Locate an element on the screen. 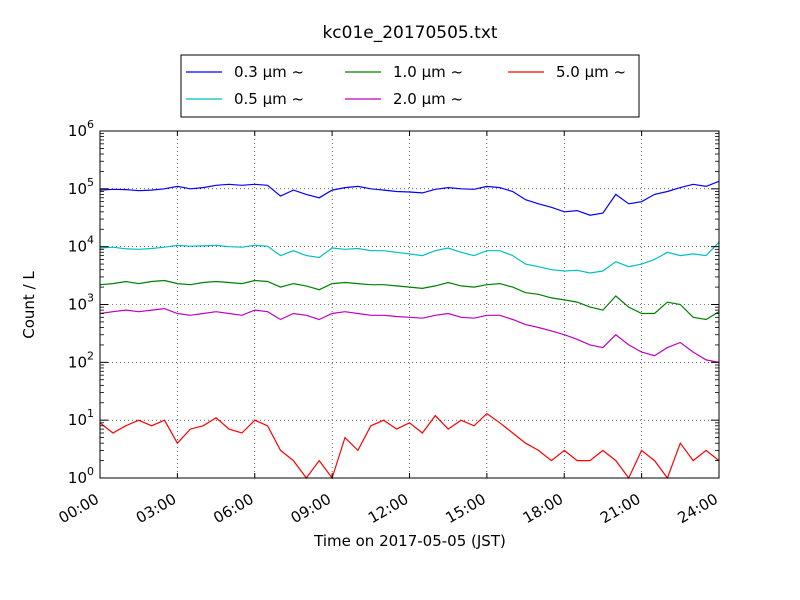 This screenshot has height=600, width=800. legend-label: 0.3 μm ~ is located at coordinates (269, 72).